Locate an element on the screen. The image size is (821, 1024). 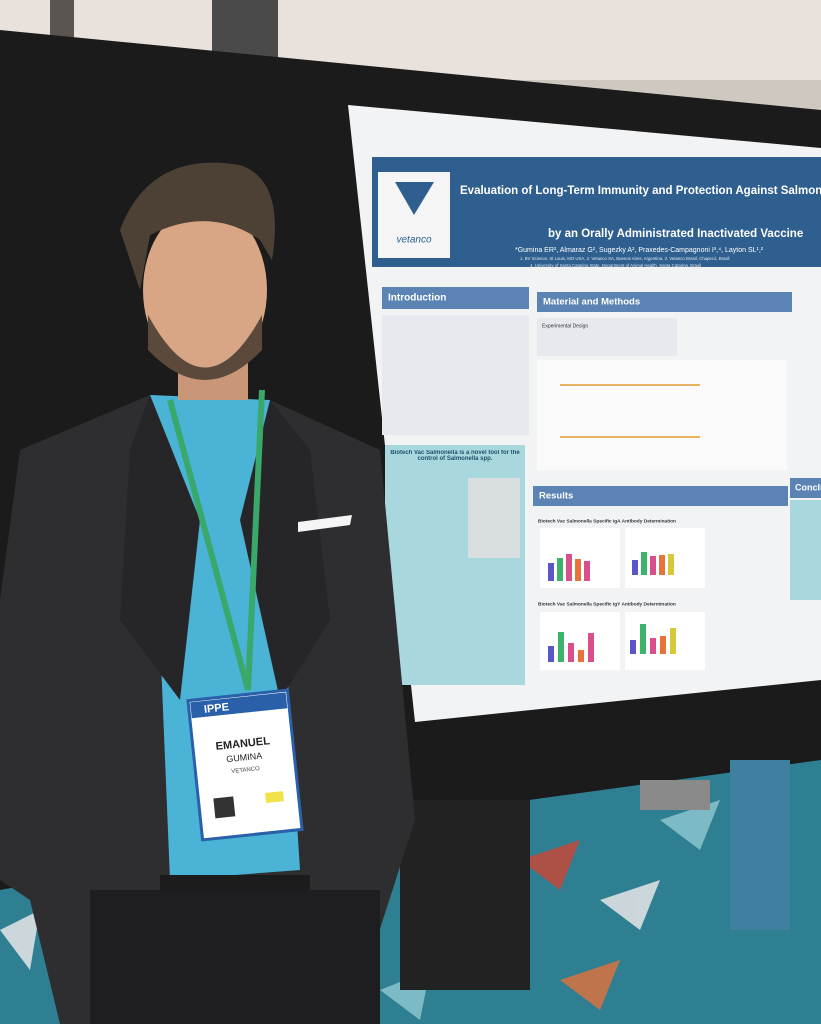
pocket-square is located at coordinates (325, 523).